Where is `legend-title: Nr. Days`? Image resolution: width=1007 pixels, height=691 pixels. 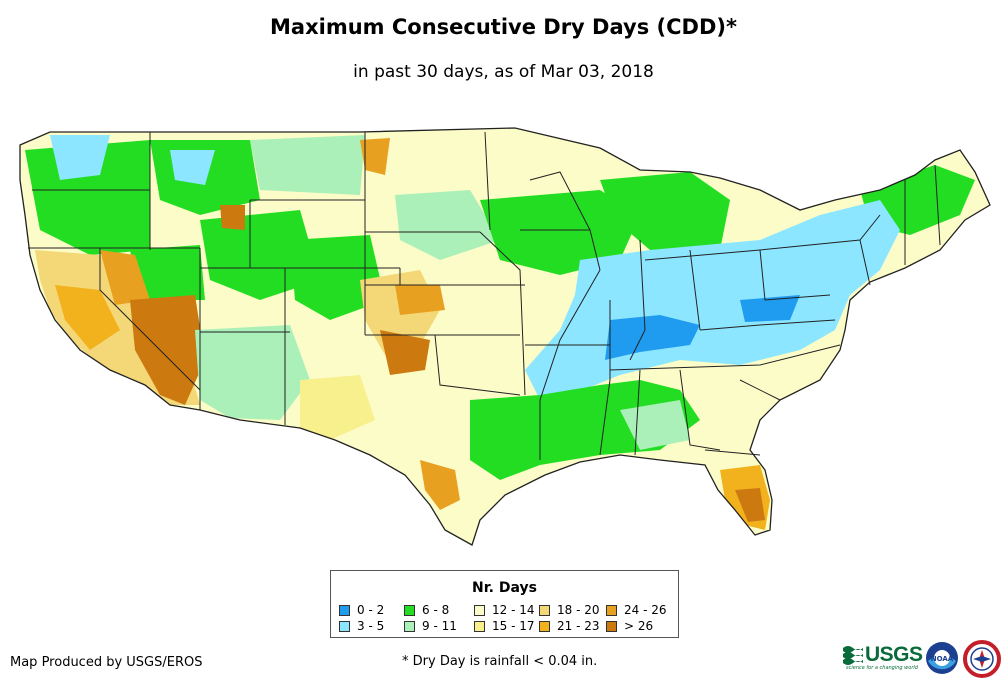
legend-title: Nr. Days is located at coordinates (504, 588).